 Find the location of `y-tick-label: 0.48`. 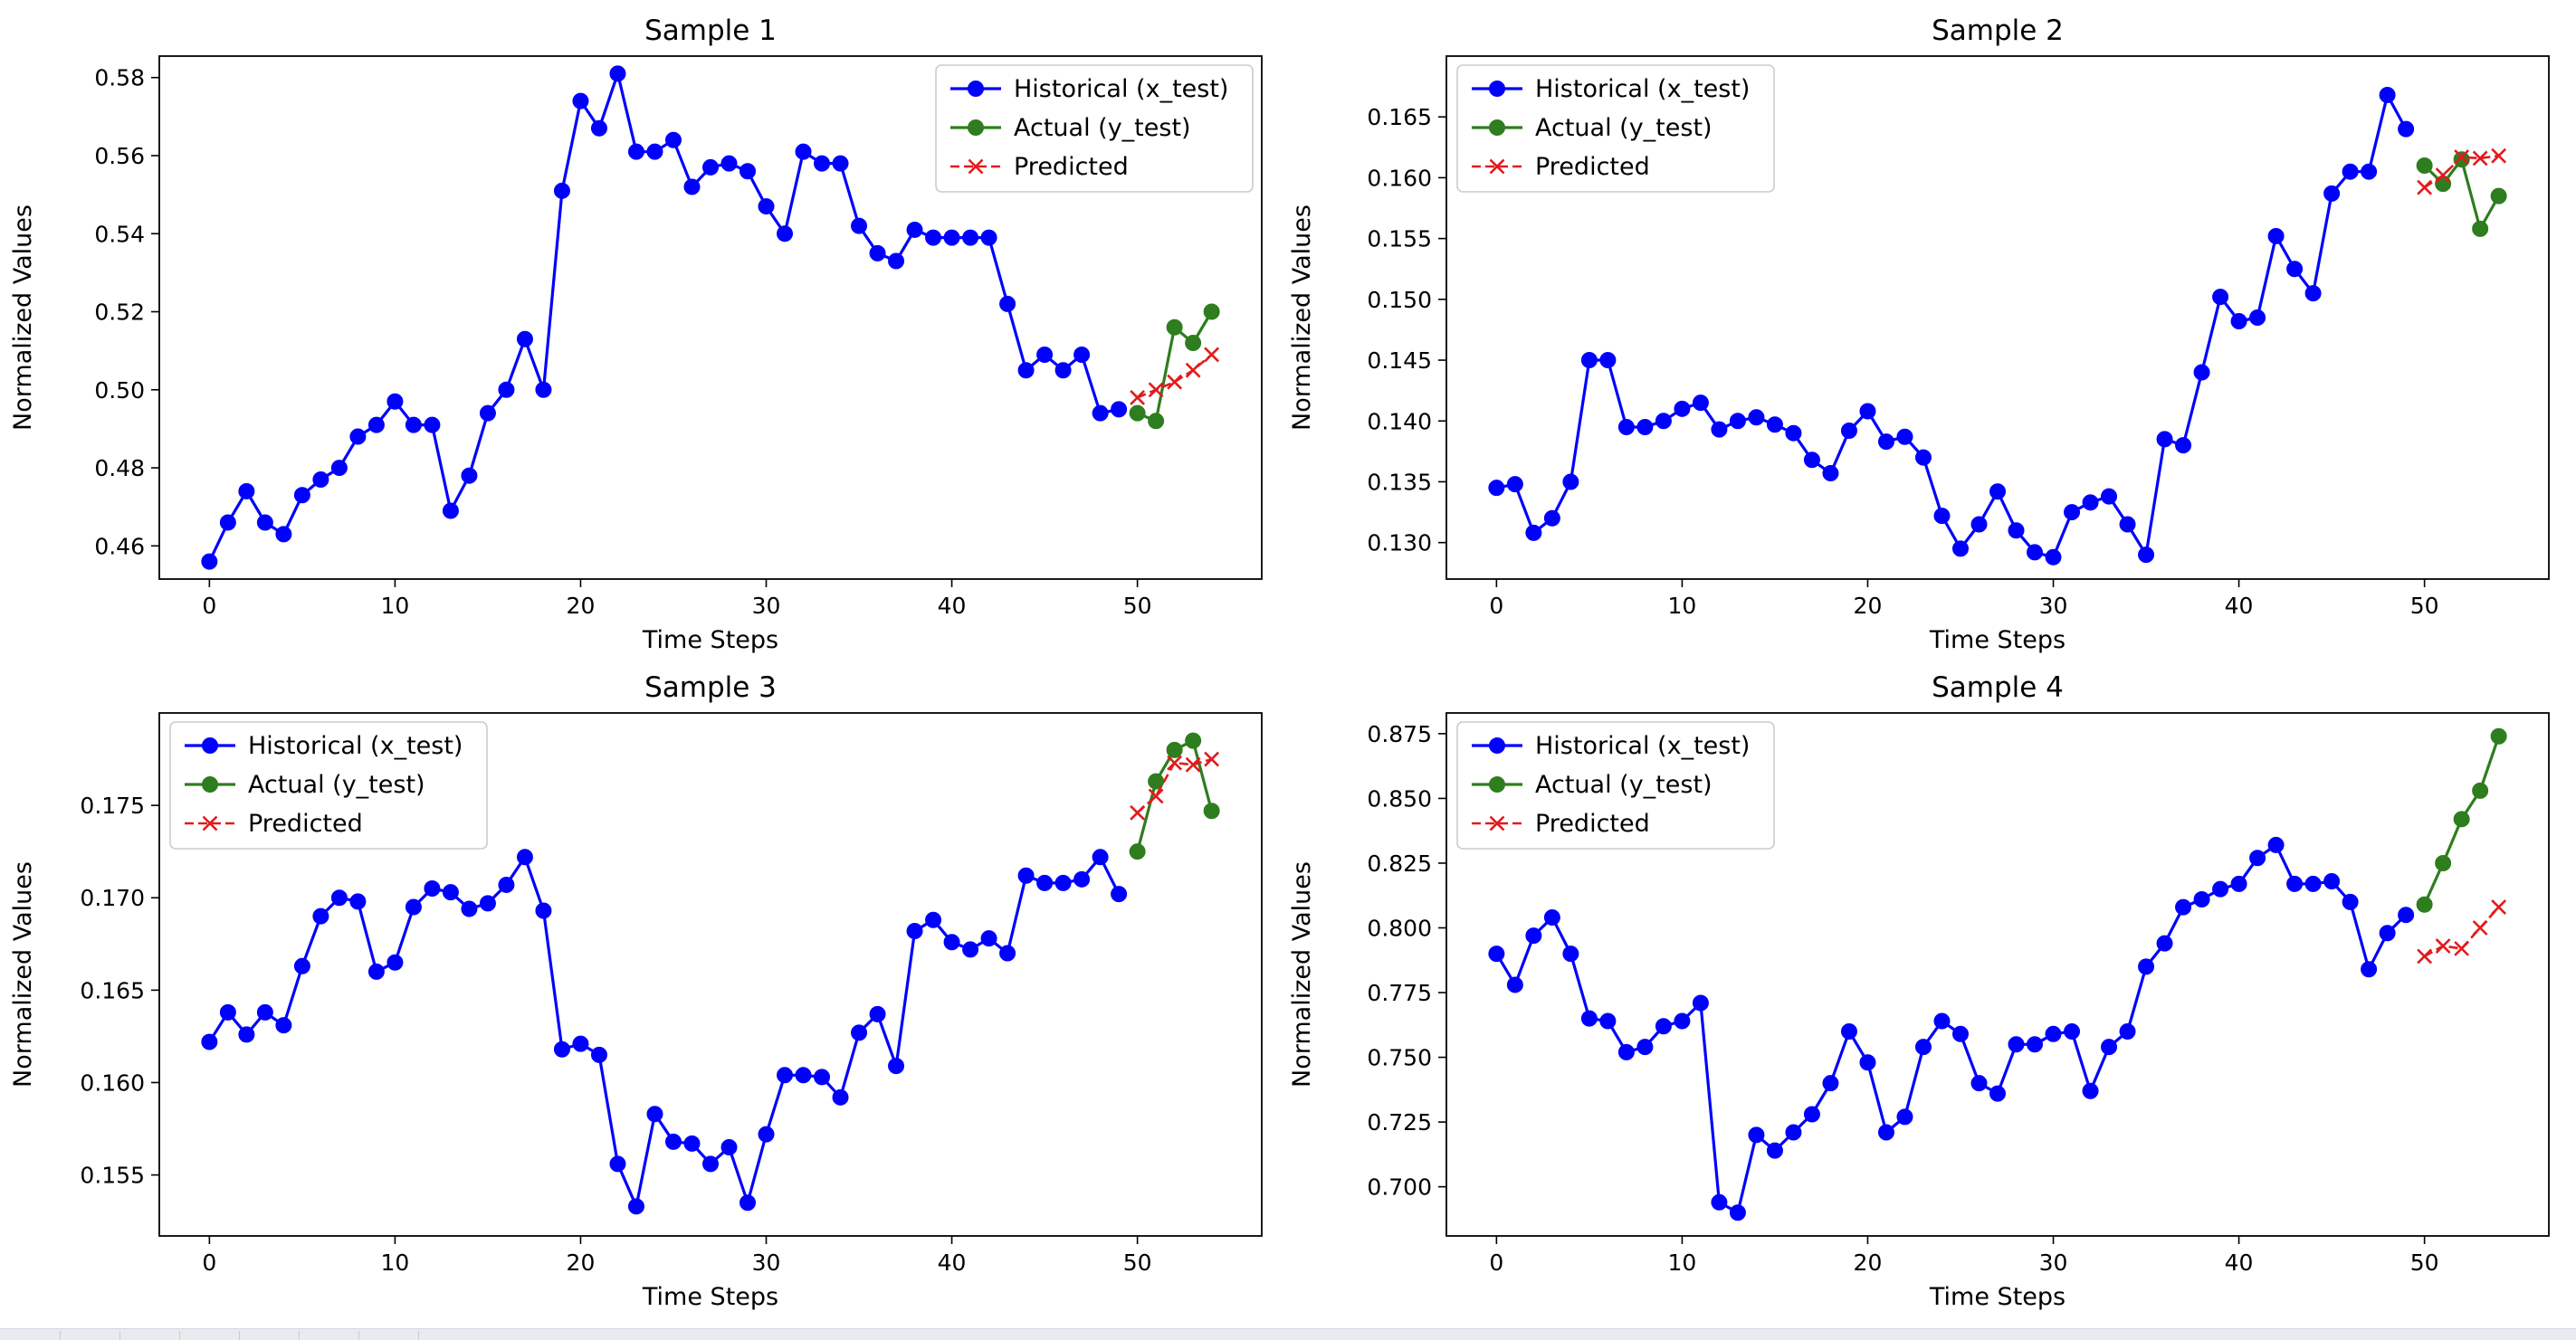

y-tick-label: 0.48 is located at coordinates (120, 468).